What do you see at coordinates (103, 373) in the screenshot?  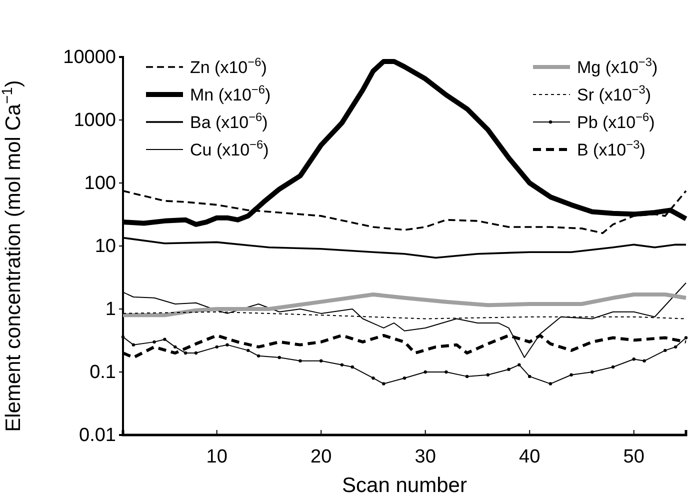 I see `y-tick-label: 0.1` at bounding box center [103, 373].